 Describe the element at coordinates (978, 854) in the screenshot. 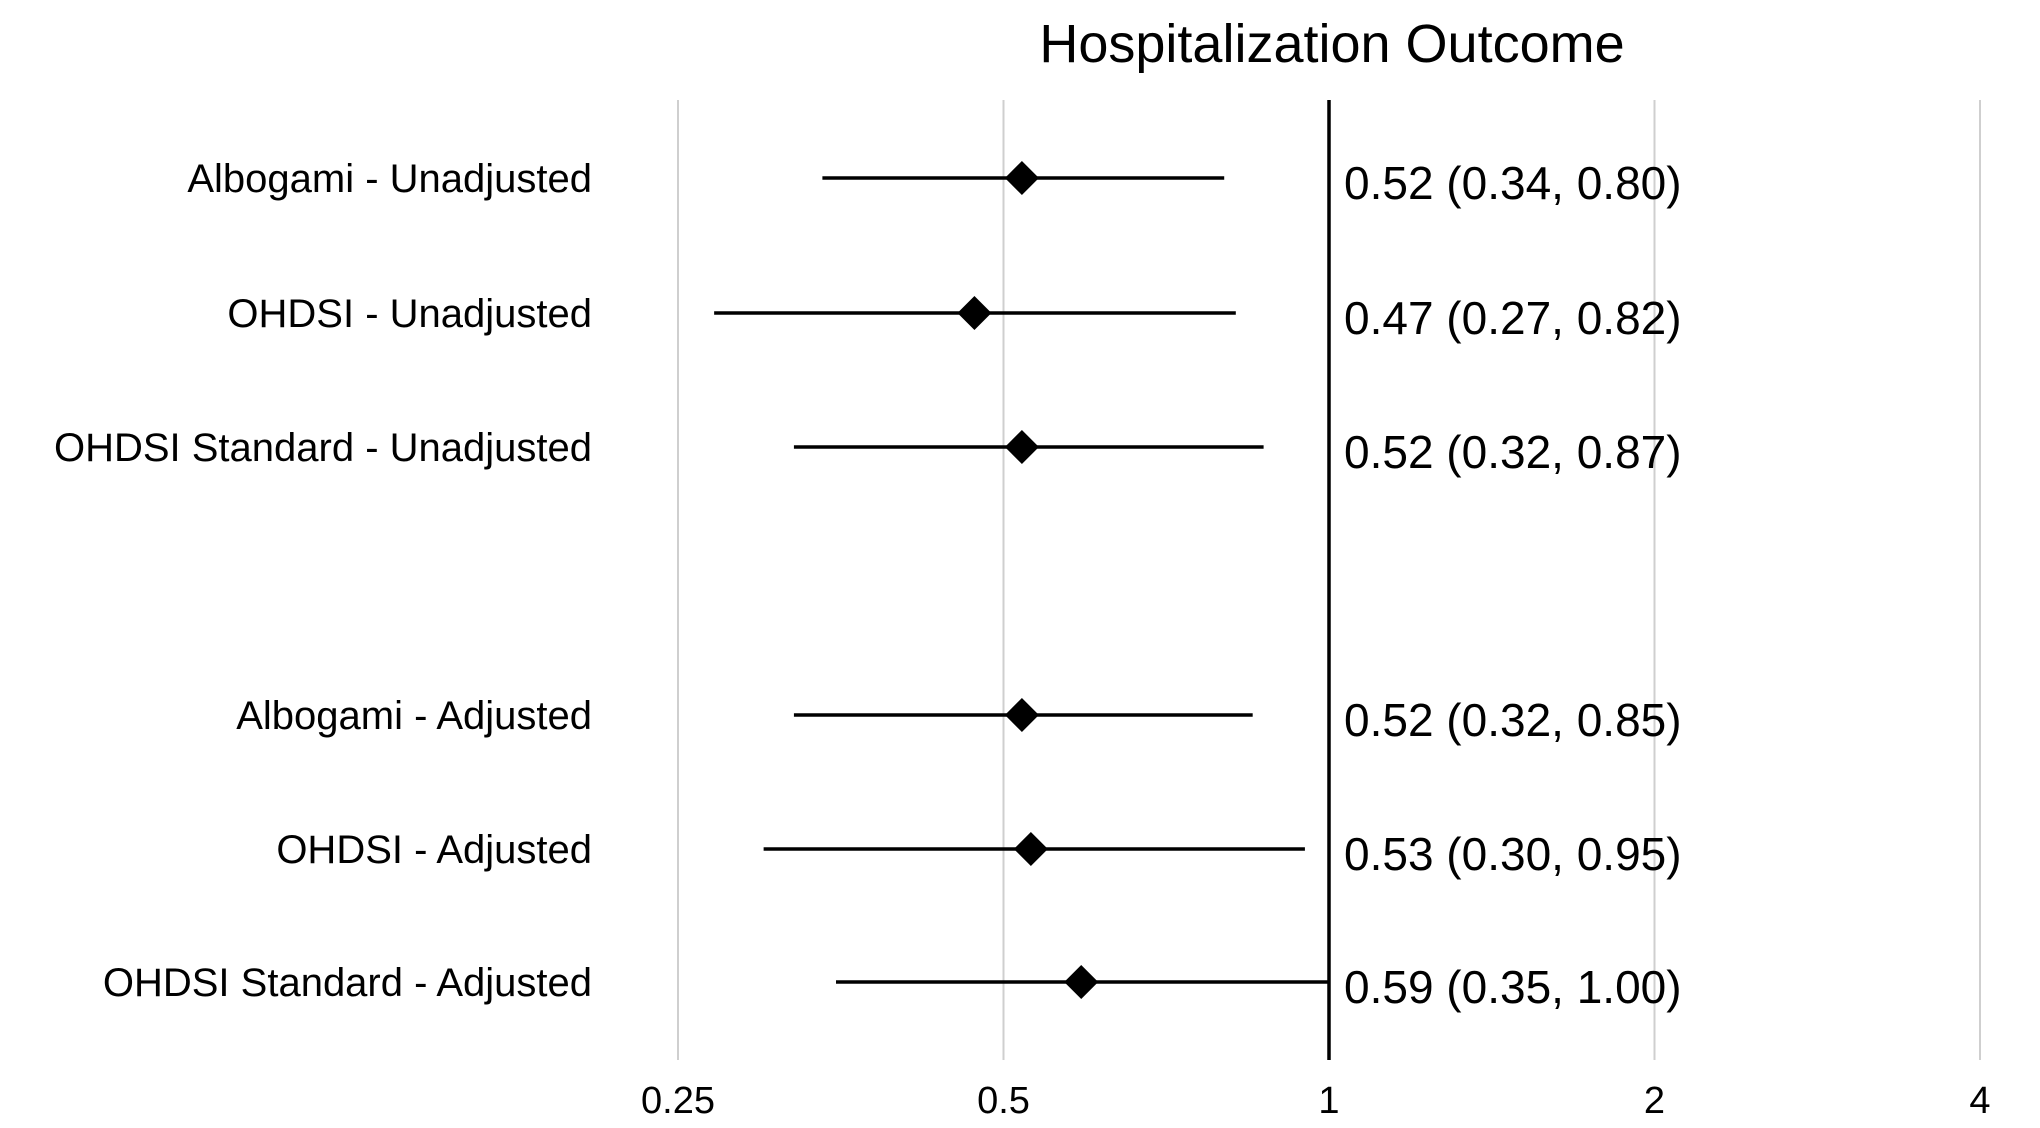

I see `forest-row: OHDSI - Adjusted 0.53 (0.30, 0.95)` at that location.